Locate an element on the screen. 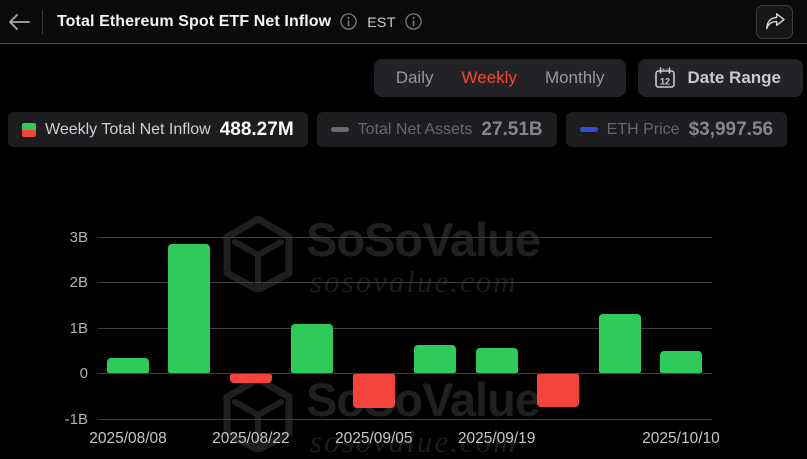  timezone-label: EST is located at coordinates (381, 21).